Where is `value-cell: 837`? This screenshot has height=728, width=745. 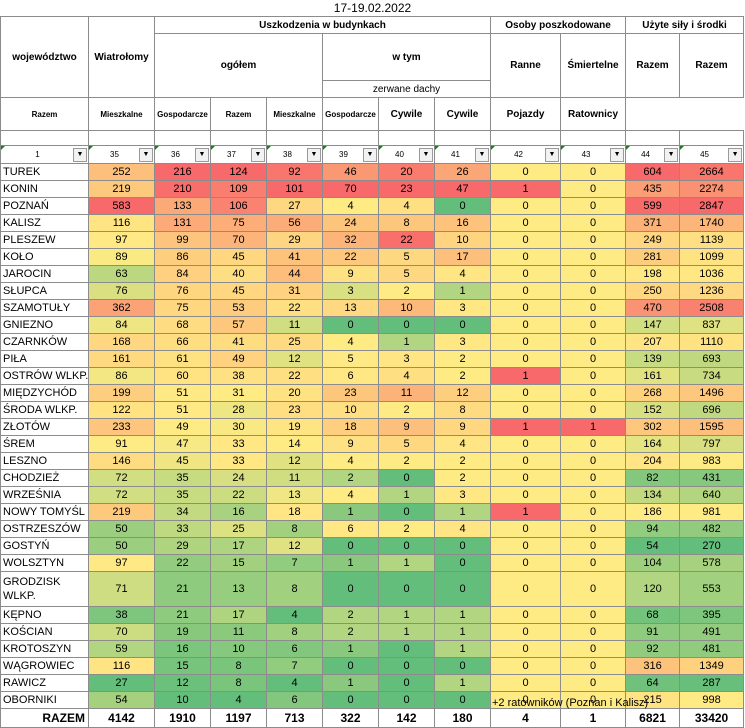 value-cell: 837 is located at coordinates (712, 325).